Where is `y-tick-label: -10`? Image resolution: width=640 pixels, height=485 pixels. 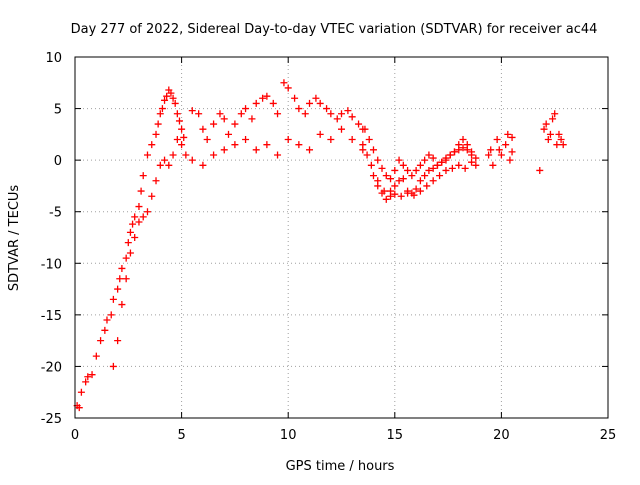
y-tick-label: -10 is located at coordinates (51, 264).